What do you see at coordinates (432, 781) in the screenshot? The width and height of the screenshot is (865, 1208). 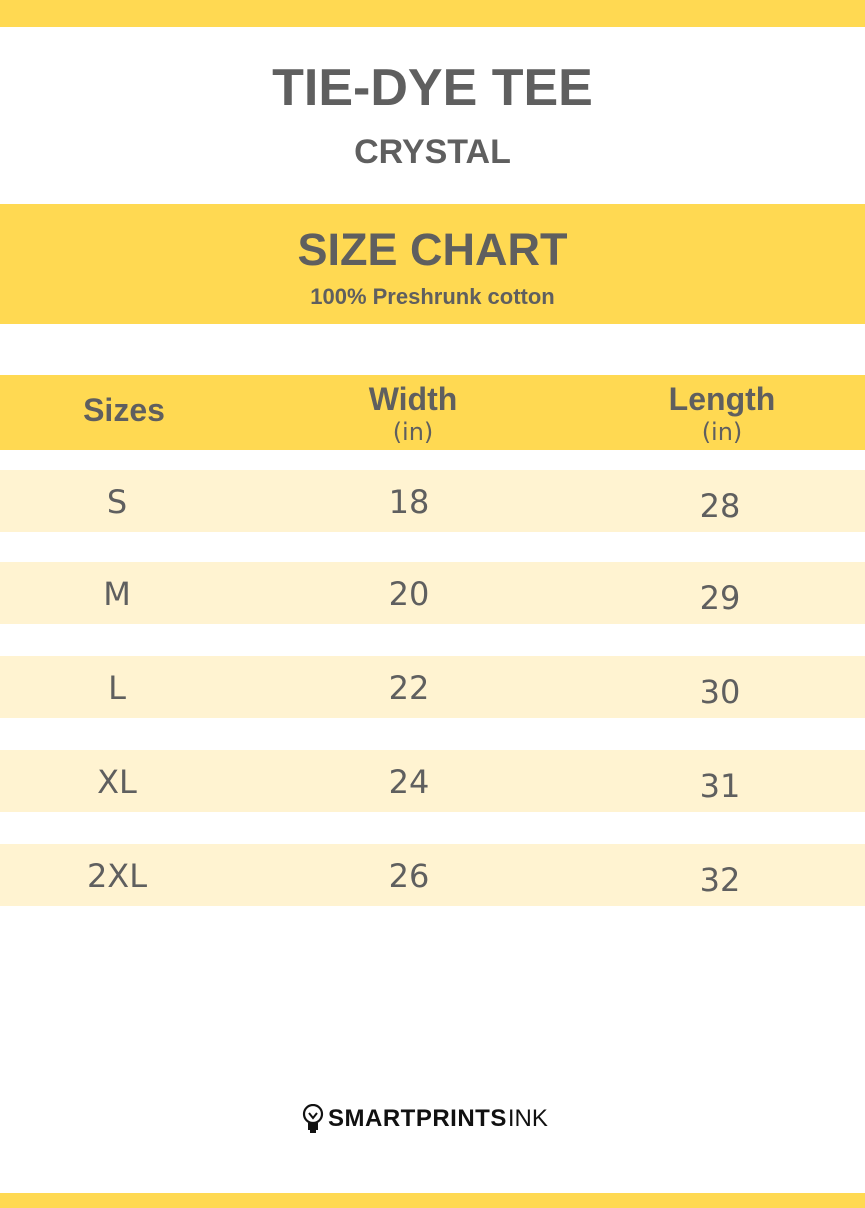 I see `table-row: XL 24 31` at bounding box center [432, 781].